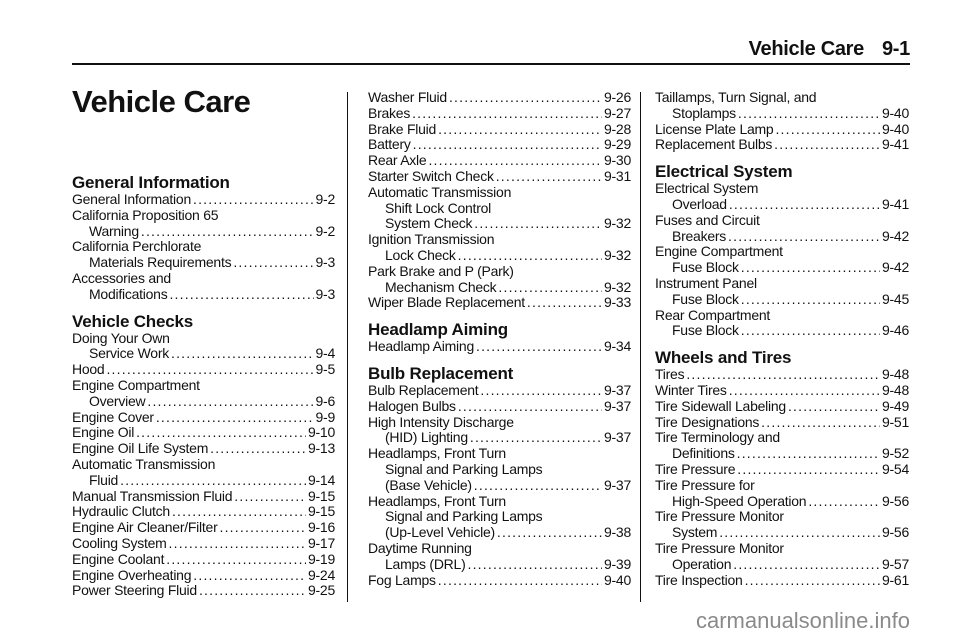 Image resolution: width=960 pixels, height=640 pixels. I want to click on toc-entry-label: General Information, so click(131, 199).